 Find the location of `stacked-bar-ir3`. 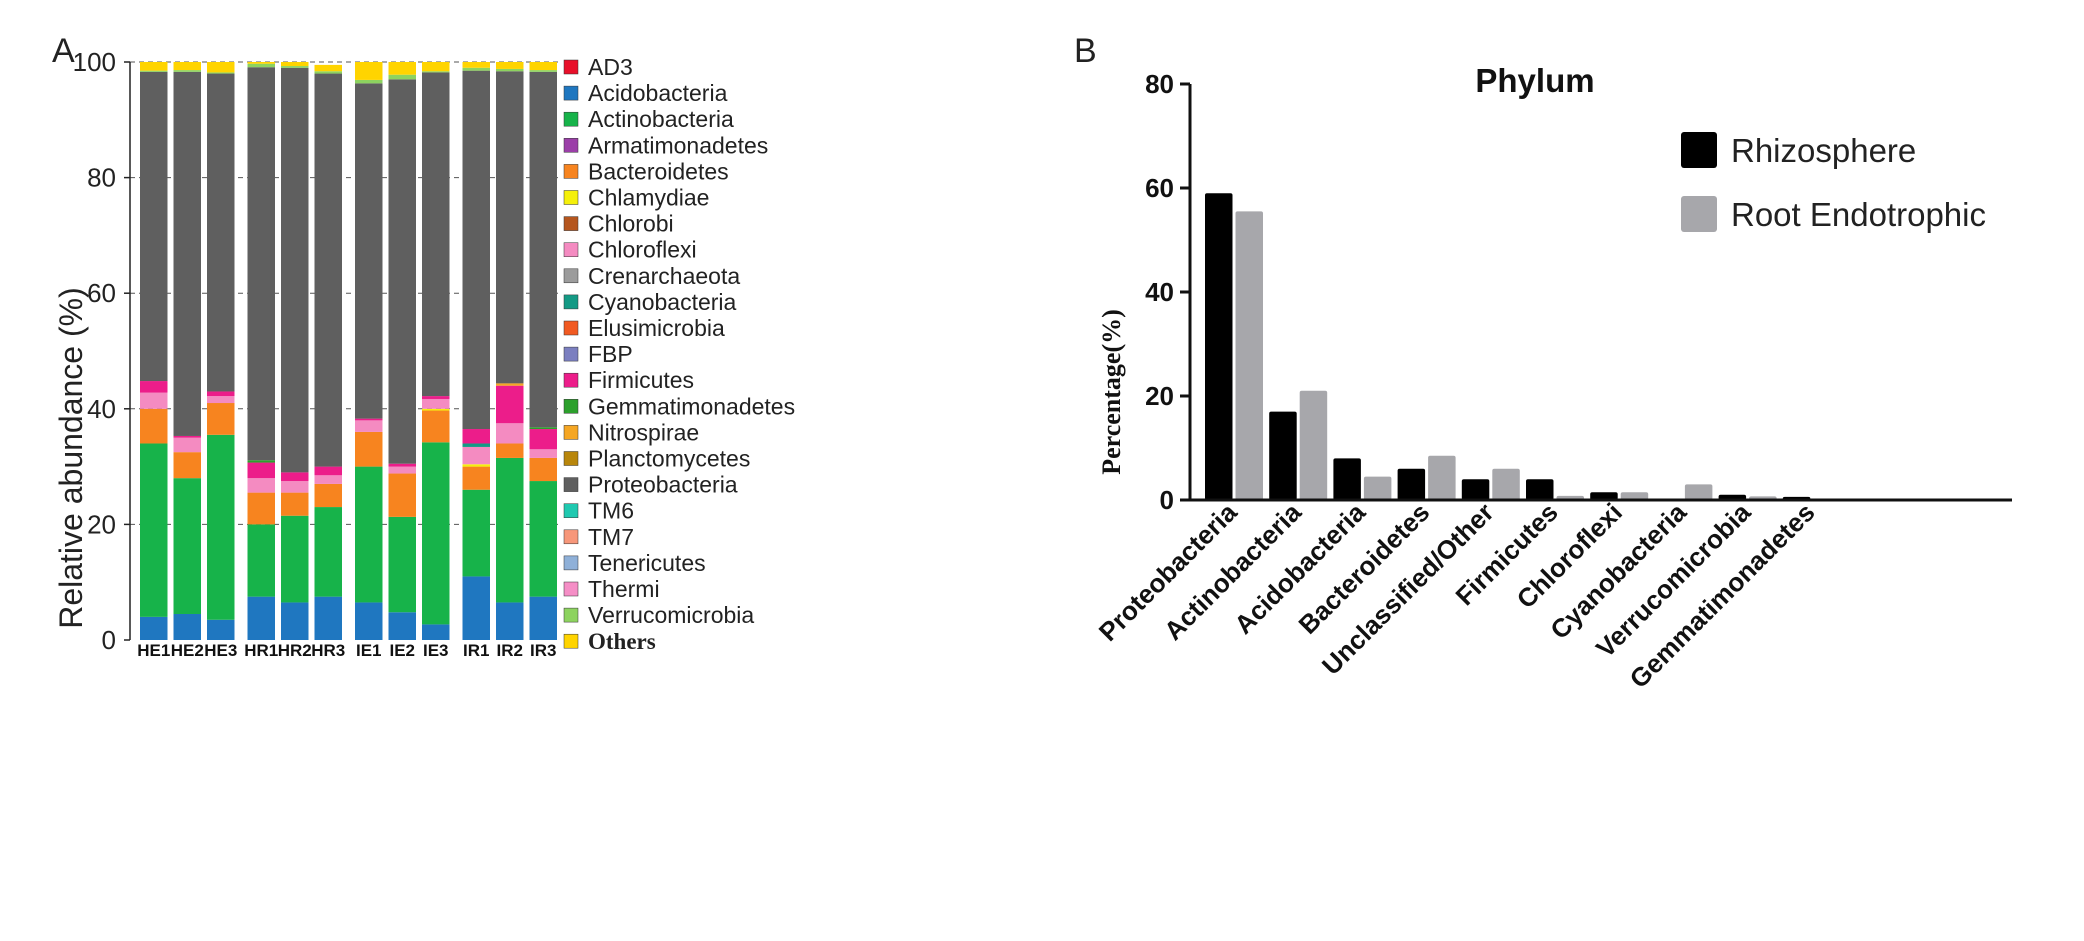

stacked-bar-ir3 is located at coordinates (543, 351).